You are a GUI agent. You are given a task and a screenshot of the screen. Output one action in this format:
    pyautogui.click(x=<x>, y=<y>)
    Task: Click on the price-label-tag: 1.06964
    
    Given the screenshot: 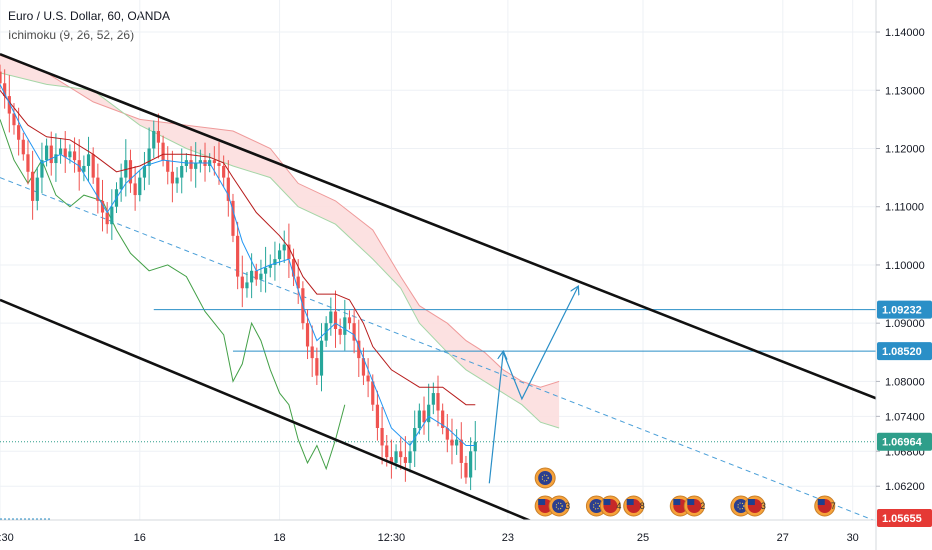 What is the action you would take?
    pyautogui.click(x=904, y=441)
    